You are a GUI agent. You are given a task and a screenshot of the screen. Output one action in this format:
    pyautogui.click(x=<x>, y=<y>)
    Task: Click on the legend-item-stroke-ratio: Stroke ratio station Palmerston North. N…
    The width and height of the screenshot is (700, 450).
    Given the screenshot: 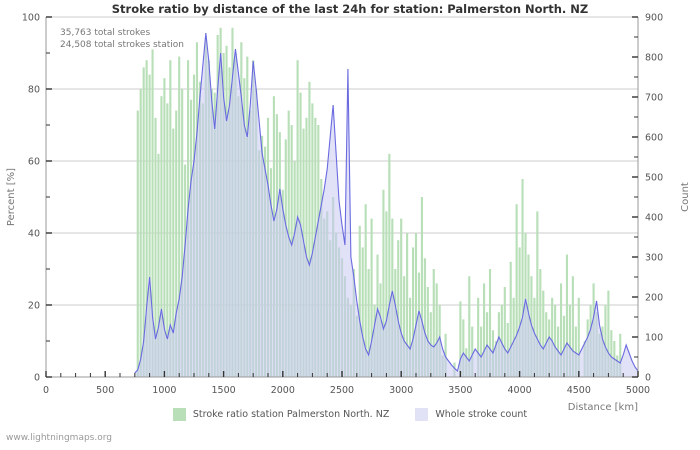 What is the action you would take?
    pyautogui.click(x=281, y=414)
    